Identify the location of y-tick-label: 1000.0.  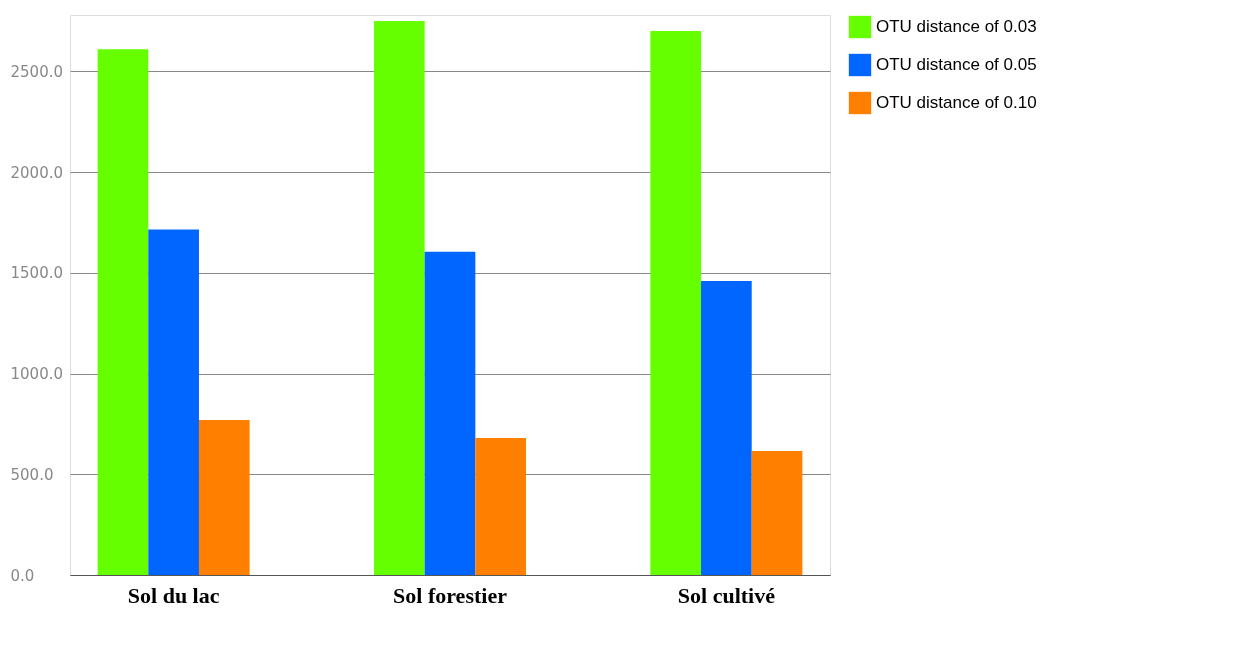
(36, 374).